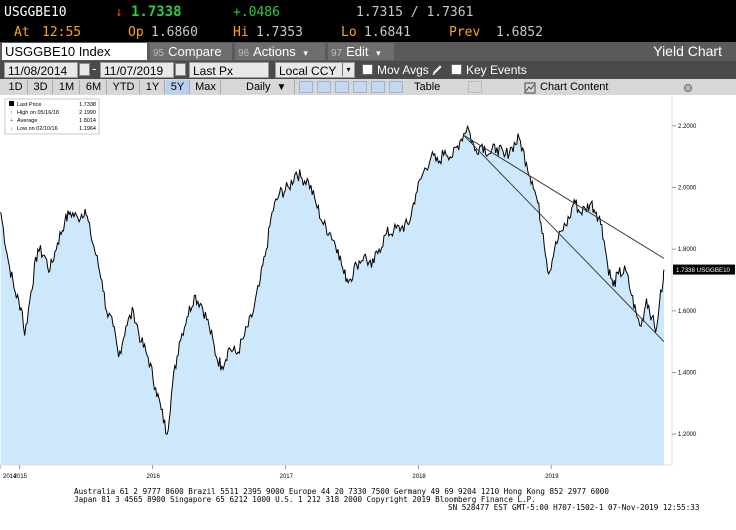 The height and width of the screenshot is (530, 736). I want to click on security-input: USGGBE10 Index, so click(74, 51).